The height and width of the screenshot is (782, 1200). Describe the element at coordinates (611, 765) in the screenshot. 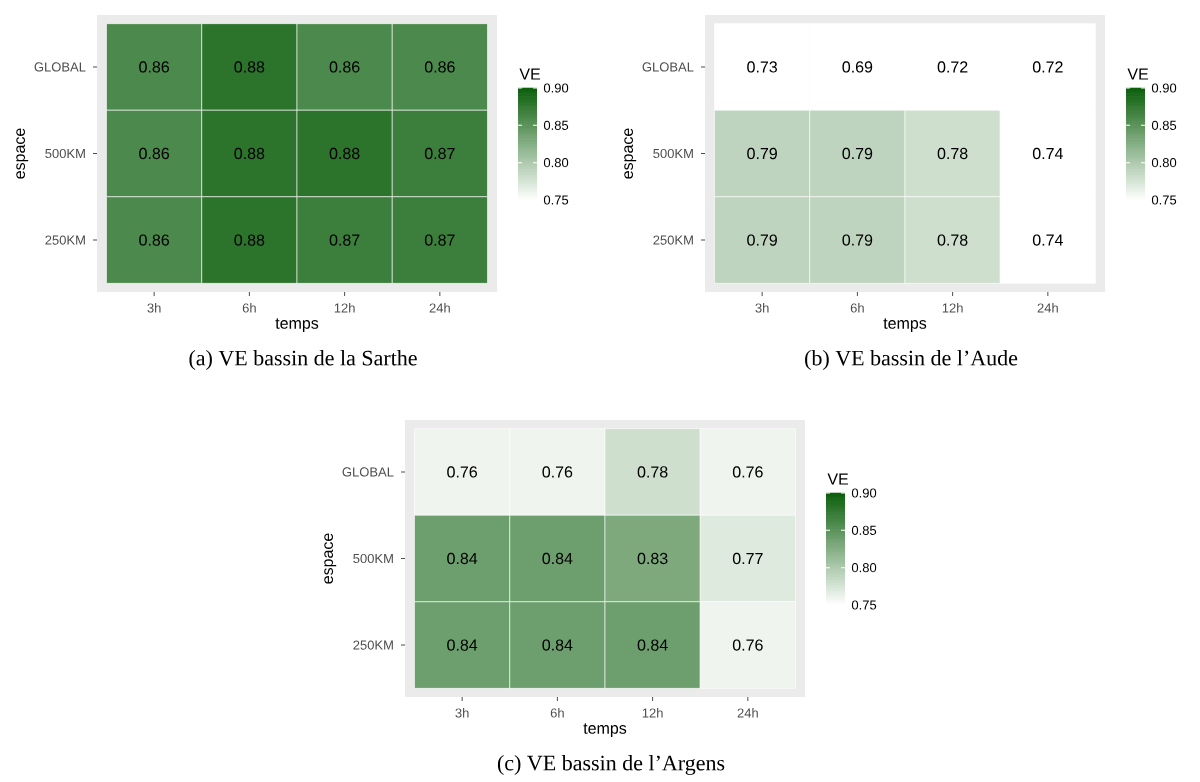

I see `text: (c) VE bassin de l’Argens` at that location.